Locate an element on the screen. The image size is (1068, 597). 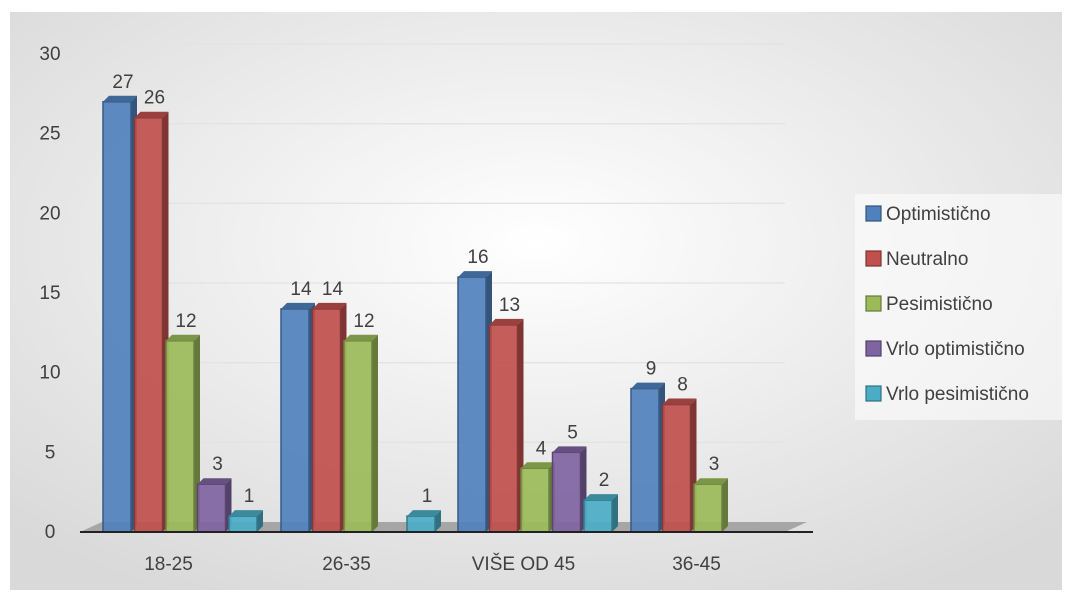
data-label: 9 is located at coordinates (651, 369).